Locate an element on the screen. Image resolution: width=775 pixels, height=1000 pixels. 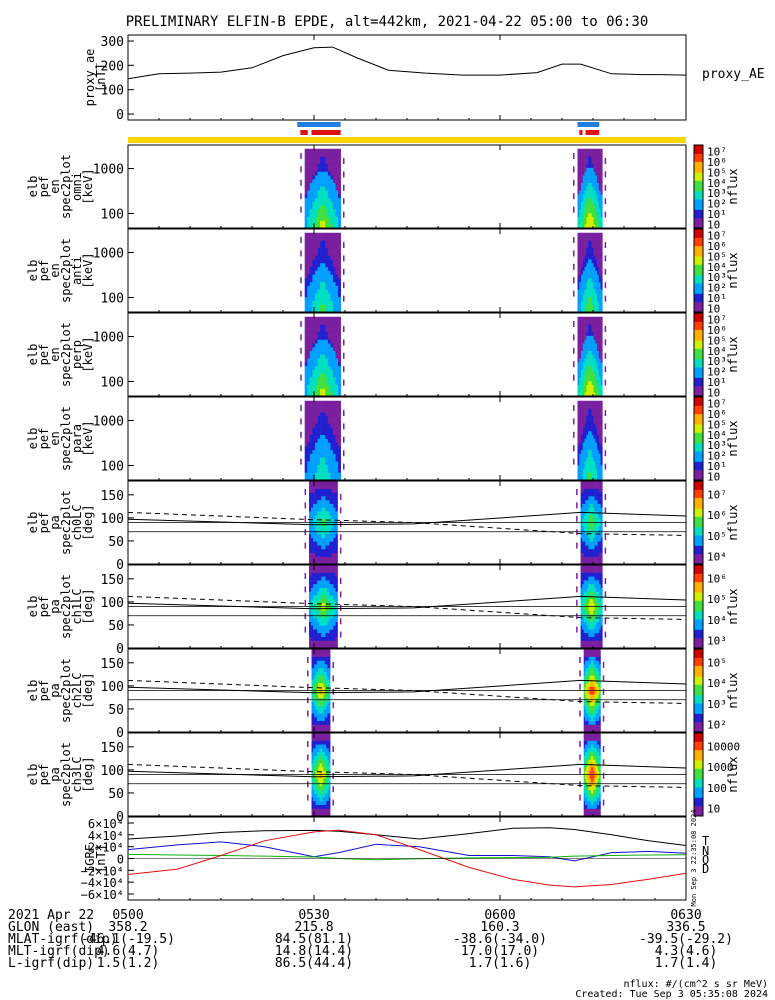
para-ylabel: elb is located at coordinates (33, 439).